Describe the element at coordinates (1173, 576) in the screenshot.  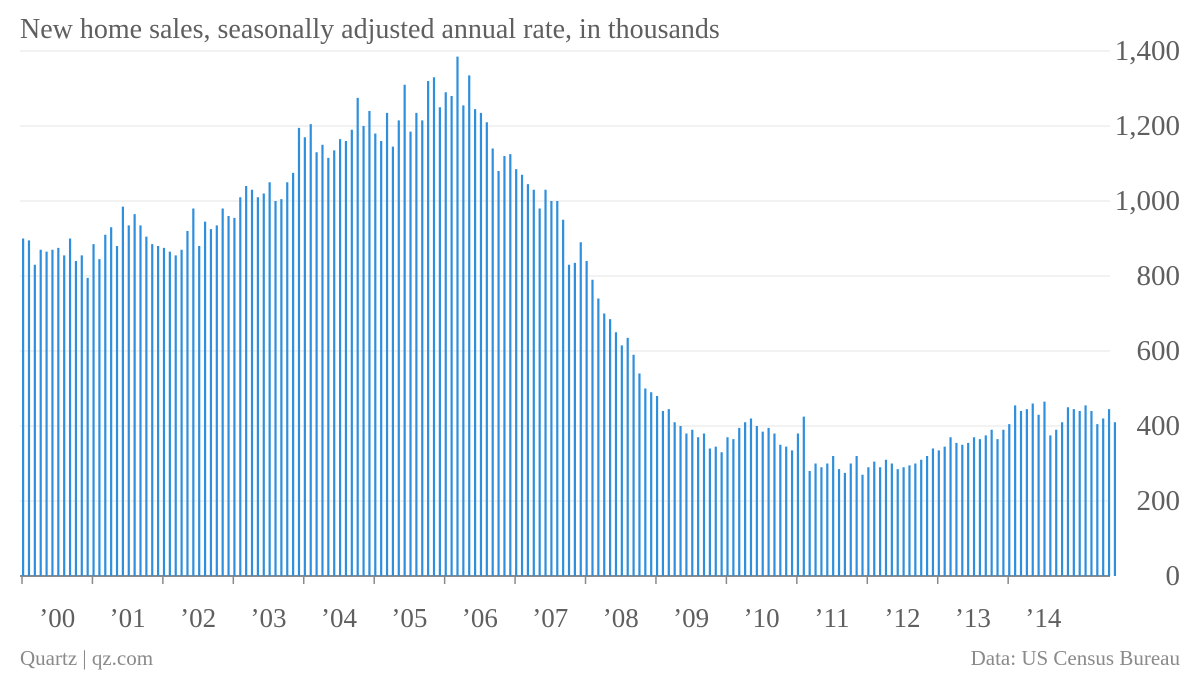
I see `y-tick-label: 0` at that location.